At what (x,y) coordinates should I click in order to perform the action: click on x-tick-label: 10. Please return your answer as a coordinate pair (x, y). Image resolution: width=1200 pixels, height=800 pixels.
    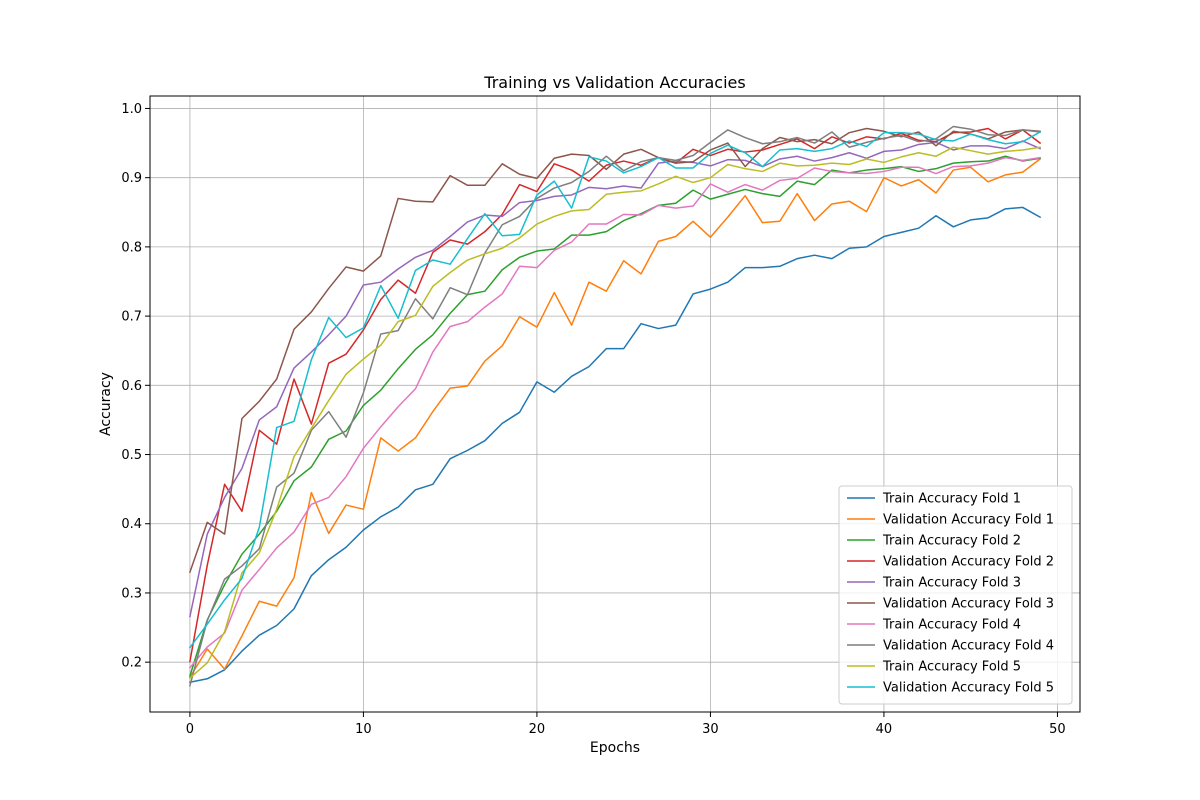
    Looking at the image, I should click on (363, 729).